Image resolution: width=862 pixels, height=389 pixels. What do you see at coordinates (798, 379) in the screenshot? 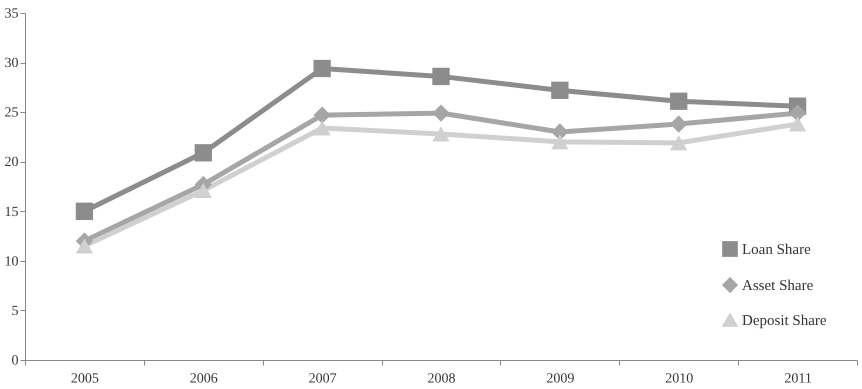
I see `x-tick-label: 2011` at bounding box center [798, 379].